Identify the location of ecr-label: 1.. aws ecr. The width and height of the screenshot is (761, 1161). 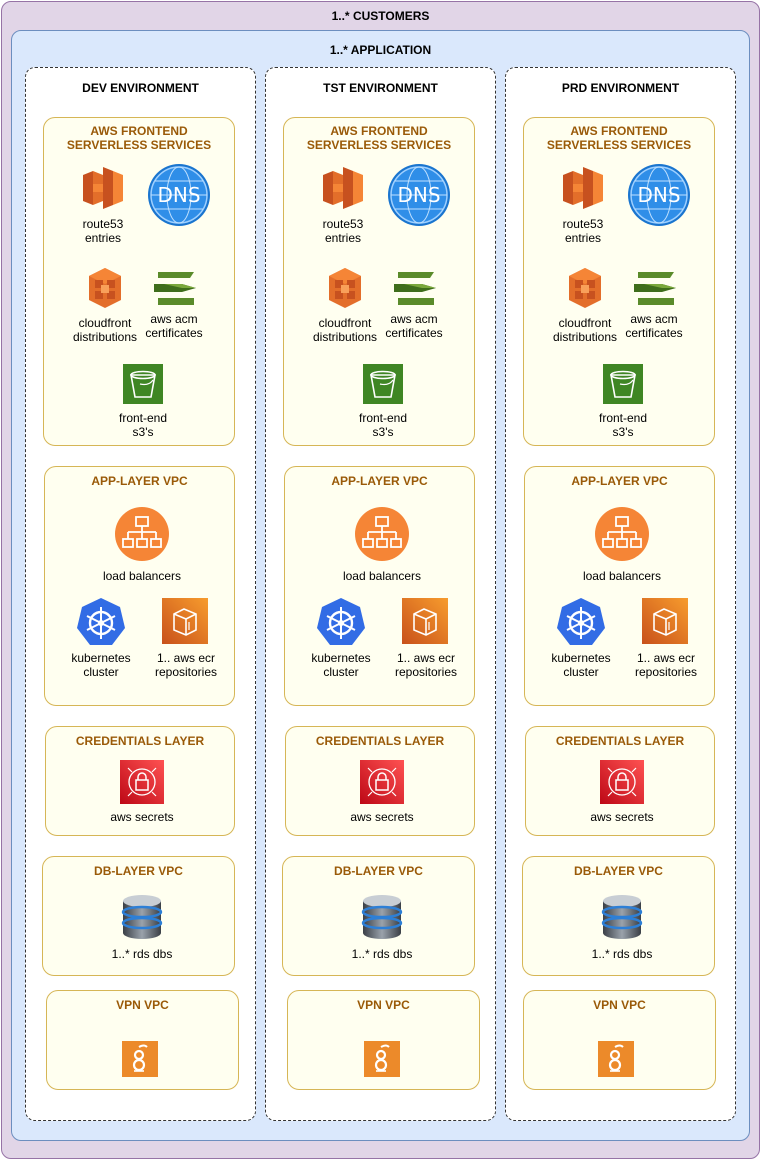
(666, 658).